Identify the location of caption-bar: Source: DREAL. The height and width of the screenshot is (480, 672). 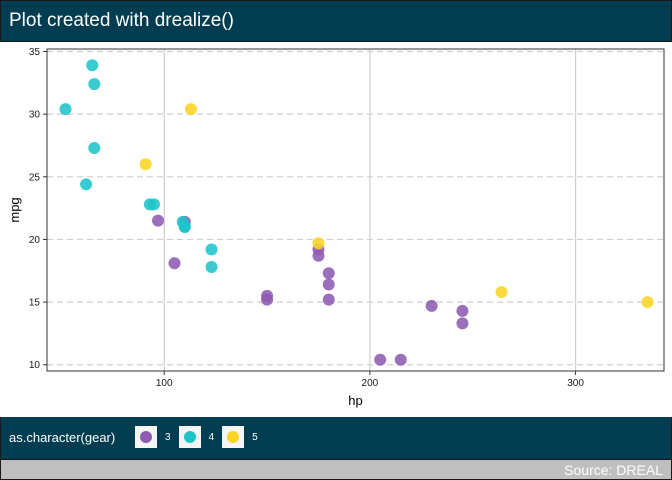
(336, 469).